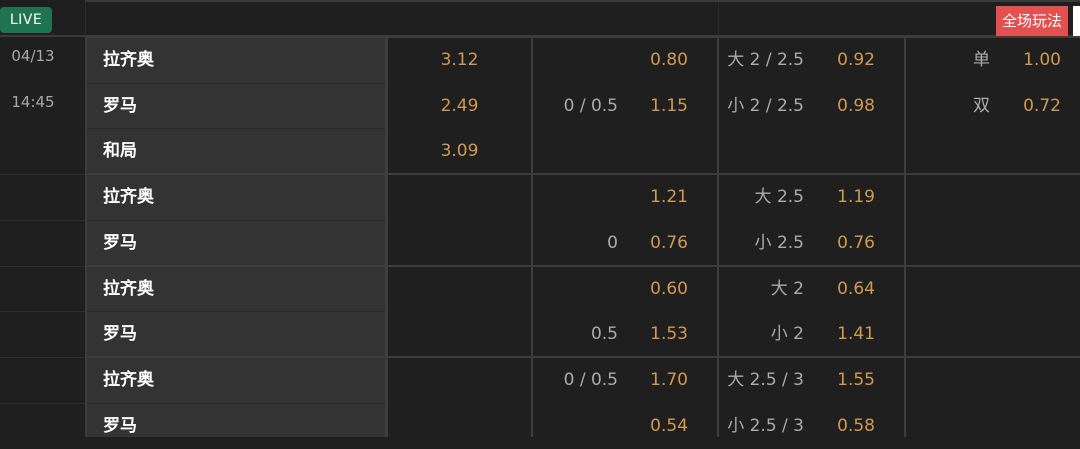 The height and width of the screenshot is (449, 1080). What do you see at coordinates (787, 288) in the screenshot?
I see `over-under-line: 大 2` at bounding box center [787, 288].